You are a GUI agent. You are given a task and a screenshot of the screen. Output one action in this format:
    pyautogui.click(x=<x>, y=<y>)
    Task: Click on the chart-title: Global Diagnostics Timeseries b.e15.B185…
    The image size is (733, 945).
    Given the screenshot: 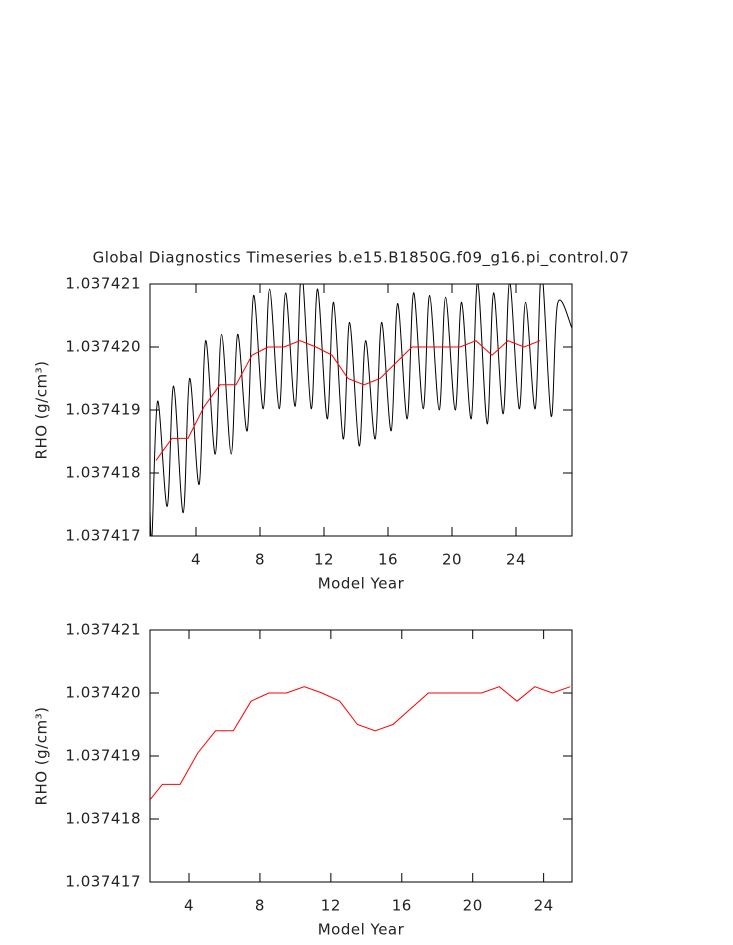 What is the action you would take?
    pyautogui.click(x=361, y=258)
    